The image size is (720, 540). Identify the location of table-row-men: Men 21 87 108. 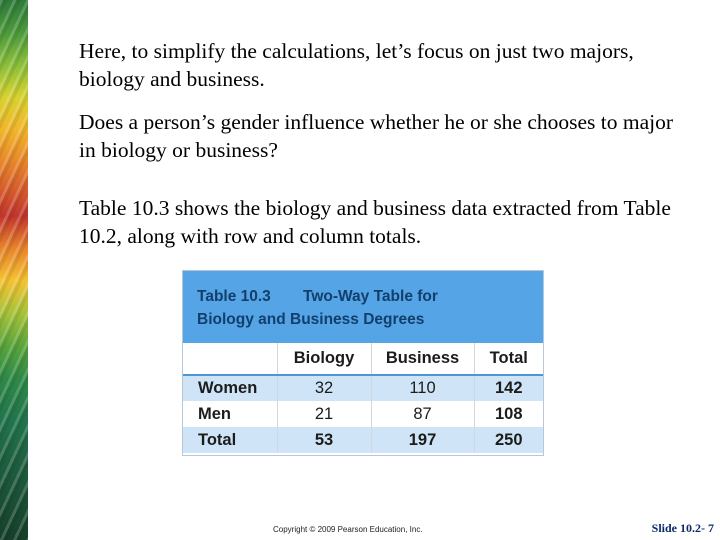
(363, 414).